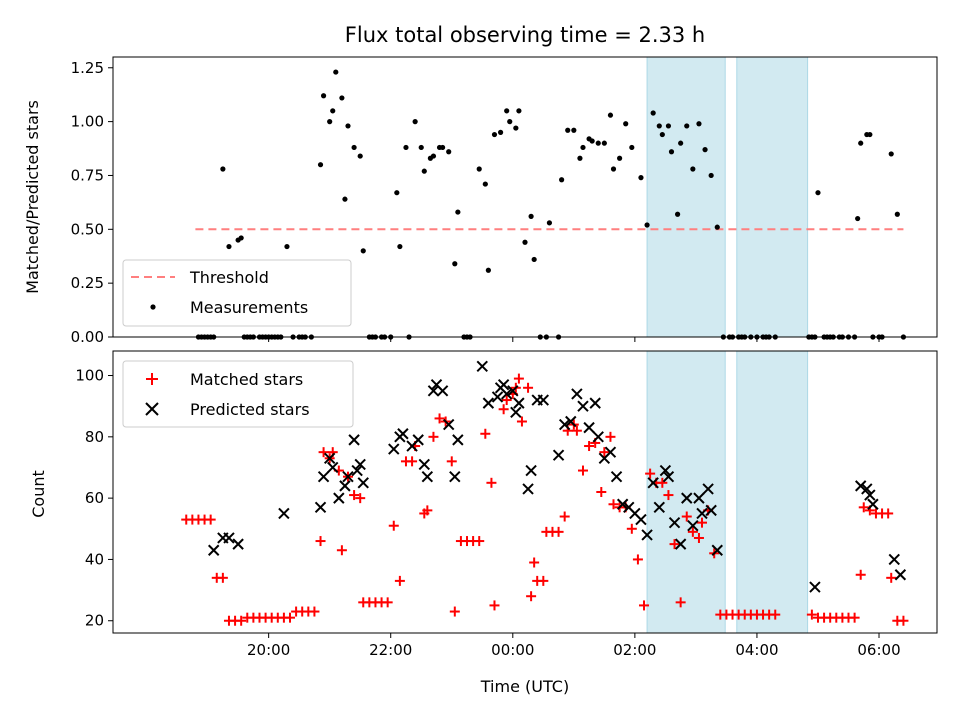  Describe the element at coordinates (249, 307) in the screenshot. I see `legend-measurements-label: Measurements` at that location.